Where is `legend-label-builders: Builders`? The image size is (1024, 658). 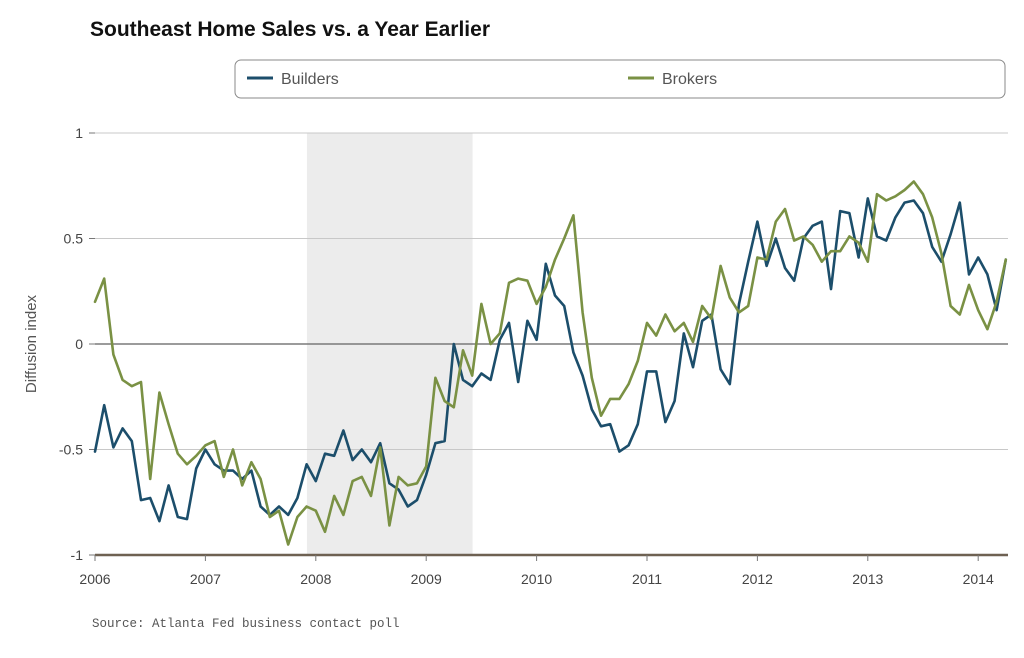
legend-label-builders: Builders is located at coordinates (310, 79).